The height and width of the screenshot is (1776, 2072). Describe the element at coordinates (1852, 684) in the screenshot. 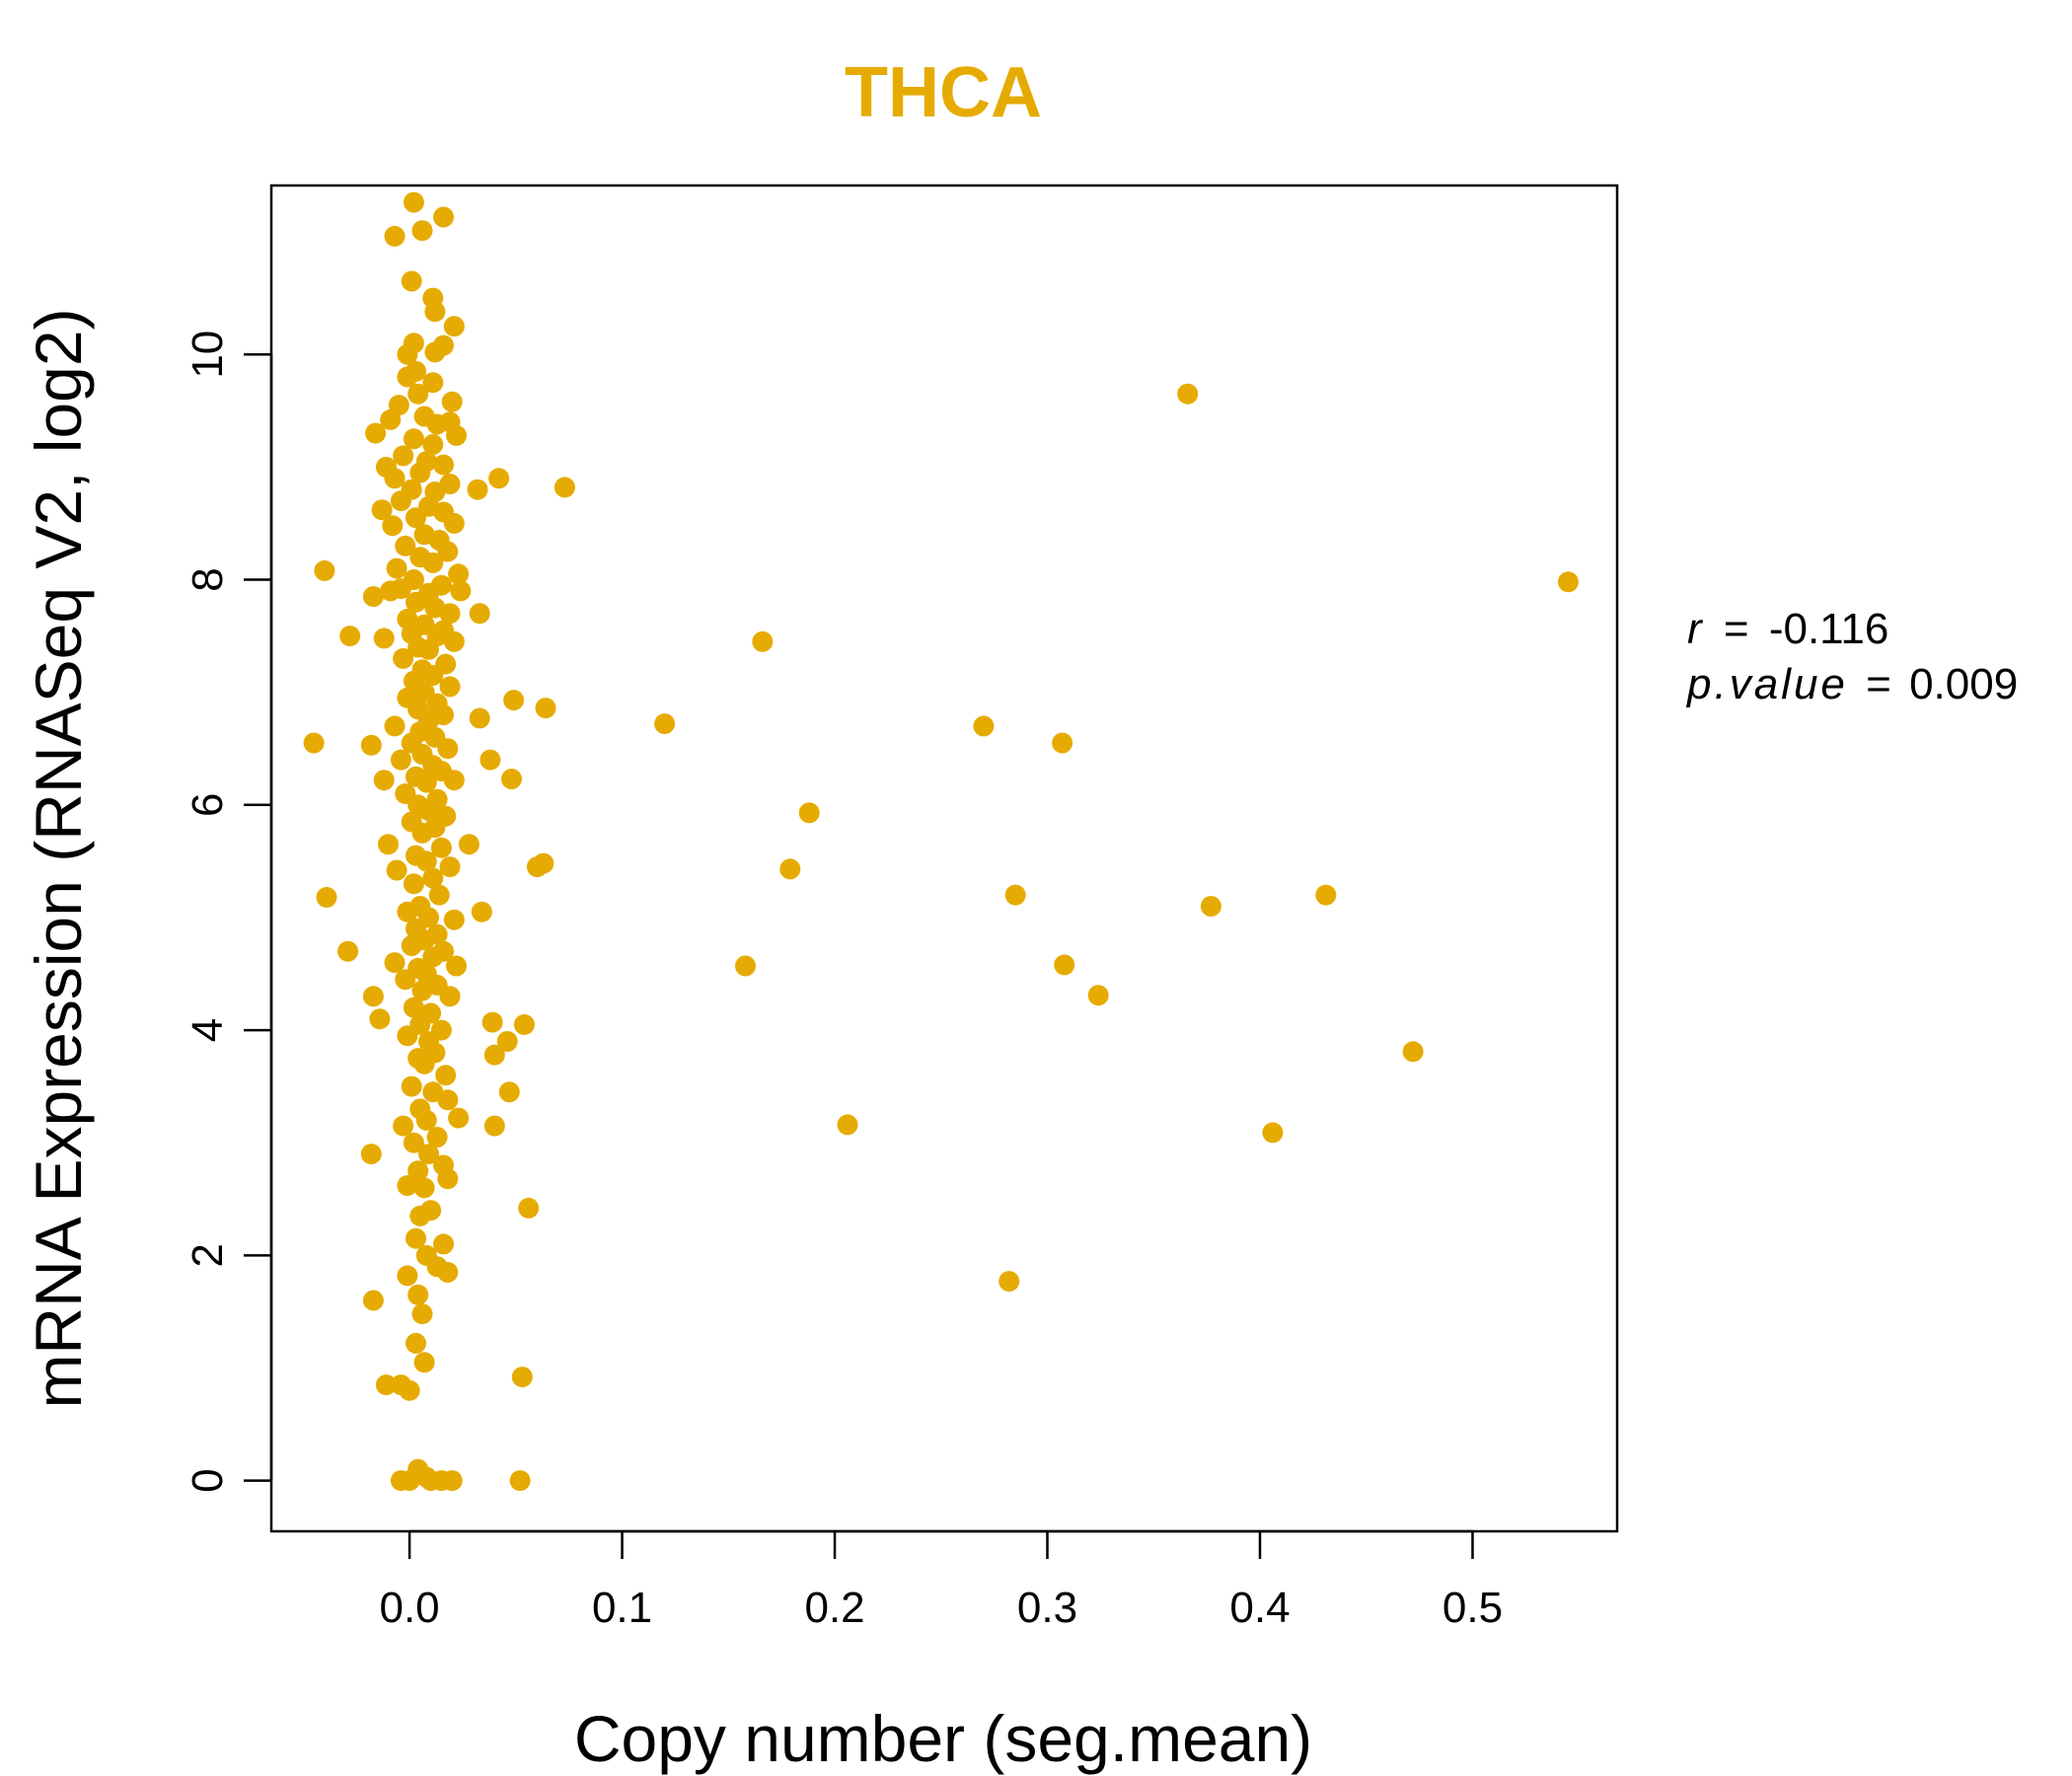

I see `svg-text: p.value = 0.009` at that location.